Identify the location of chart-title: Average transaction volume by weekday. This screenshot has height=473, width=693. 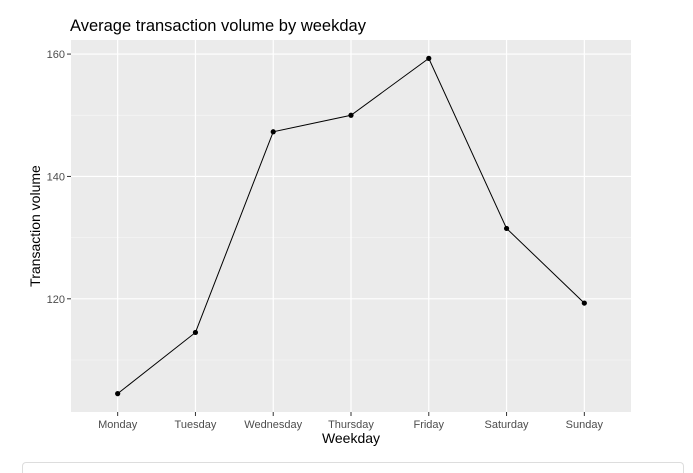
(218, 26).